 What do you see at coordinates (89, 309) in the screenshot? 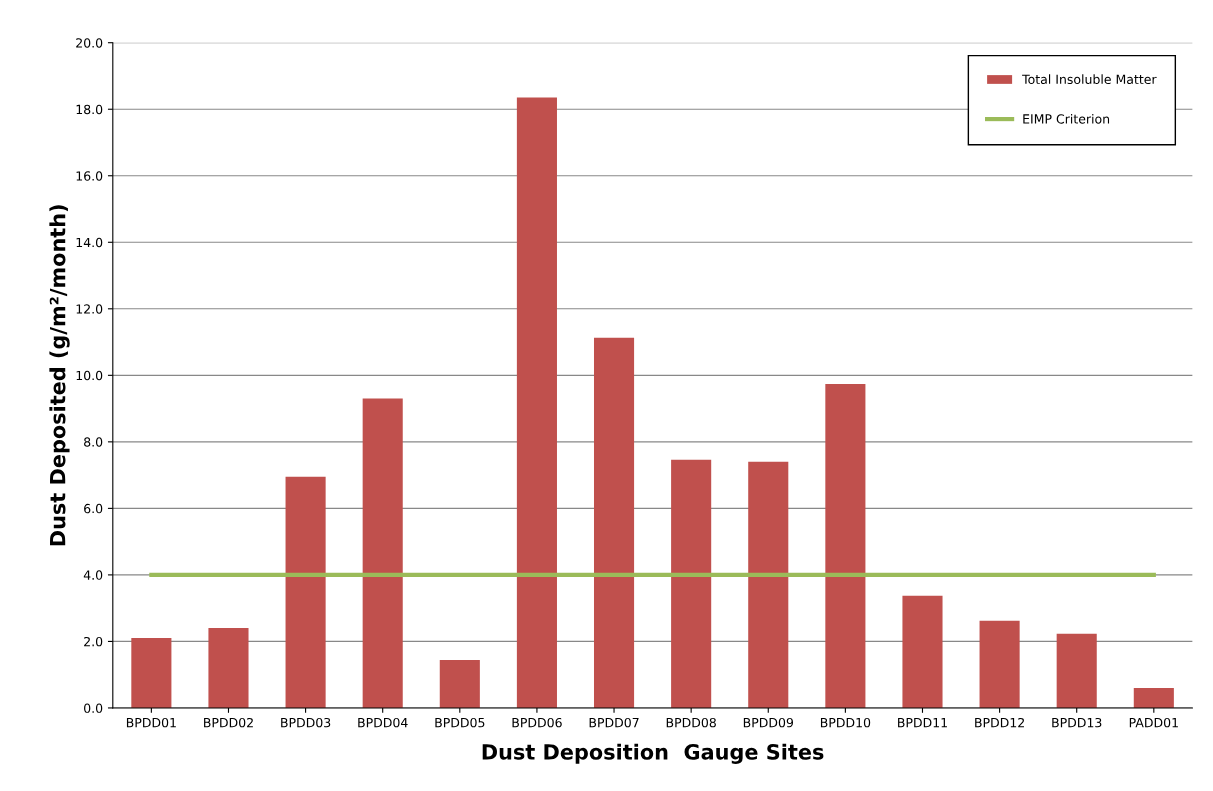
I see `y-tick-label: 12.0` at bounding box center [89, 309].